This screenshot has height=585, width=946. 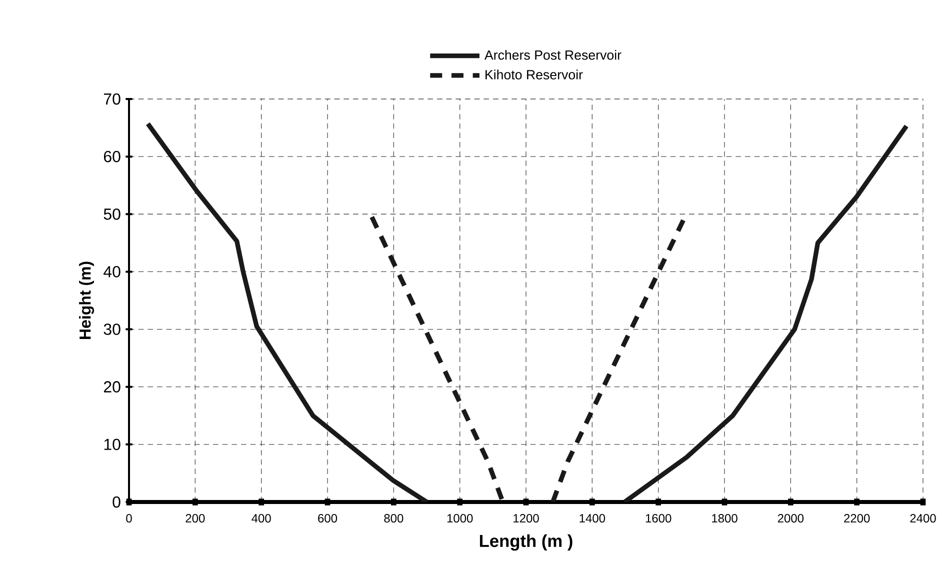 I want to click on y-tick-label: 60, so click(x=112, y=156).